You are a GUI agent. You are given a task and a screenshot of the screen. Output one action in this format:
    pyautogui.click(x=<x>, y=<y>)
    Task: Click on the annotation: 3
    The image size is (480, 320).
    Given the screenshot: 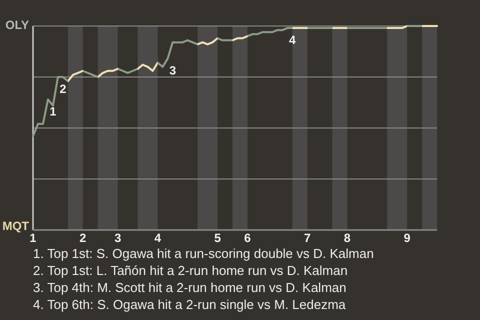 What is the action you would take?
    pyautogui.click(x=172, y=71)
    